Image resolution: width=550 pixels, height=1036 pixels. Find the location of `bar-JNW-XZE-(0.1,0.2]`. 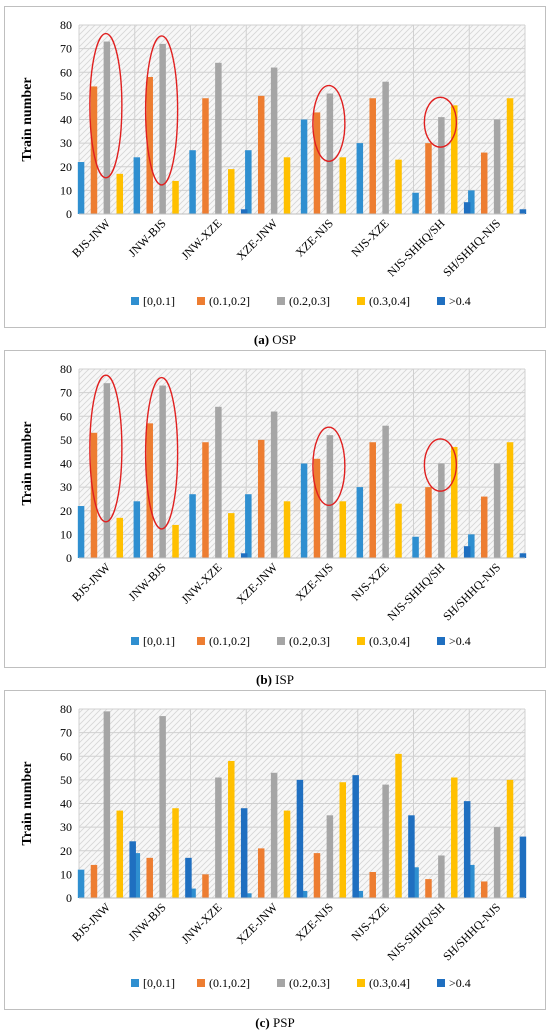

bar-JNW-XZE-(0.1,0.2] is located at coordinates (205, 886).